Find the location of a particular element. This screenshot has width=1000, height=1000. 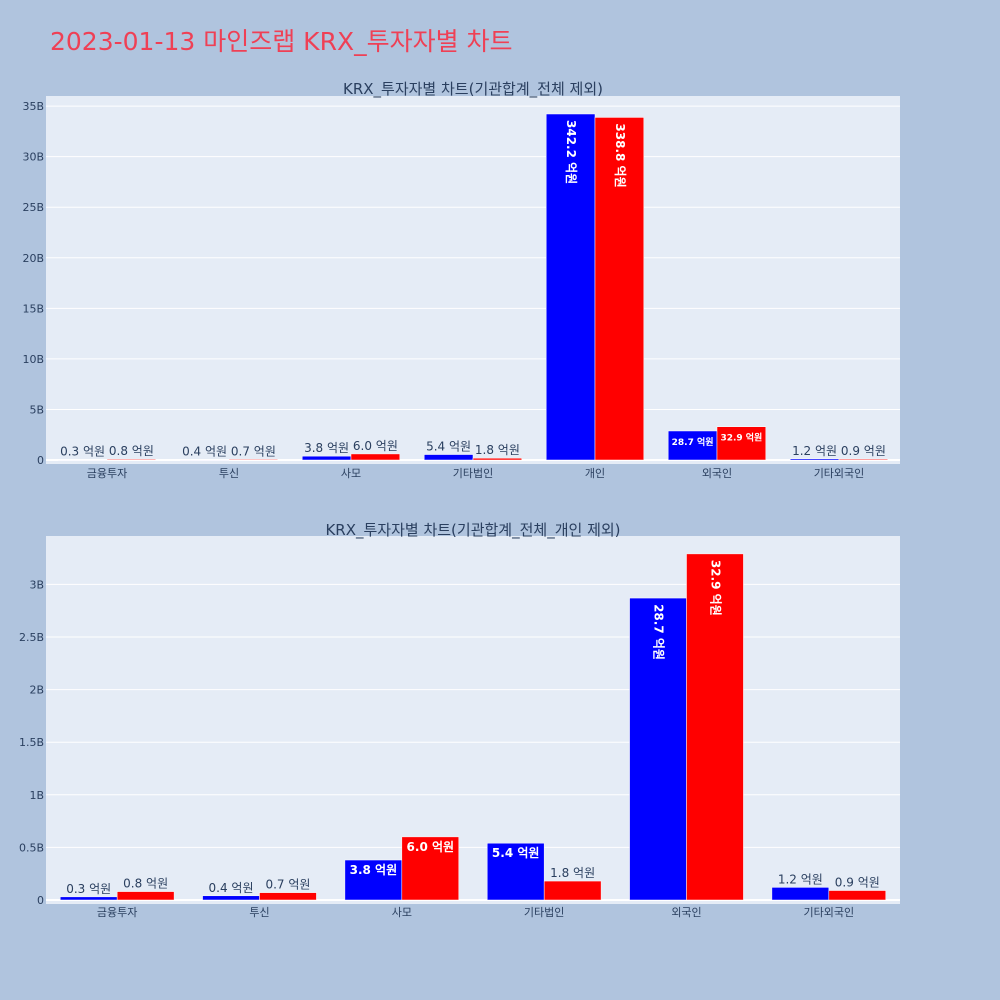

y-tick-label: 0.5B is located at coordinates (31, 847).